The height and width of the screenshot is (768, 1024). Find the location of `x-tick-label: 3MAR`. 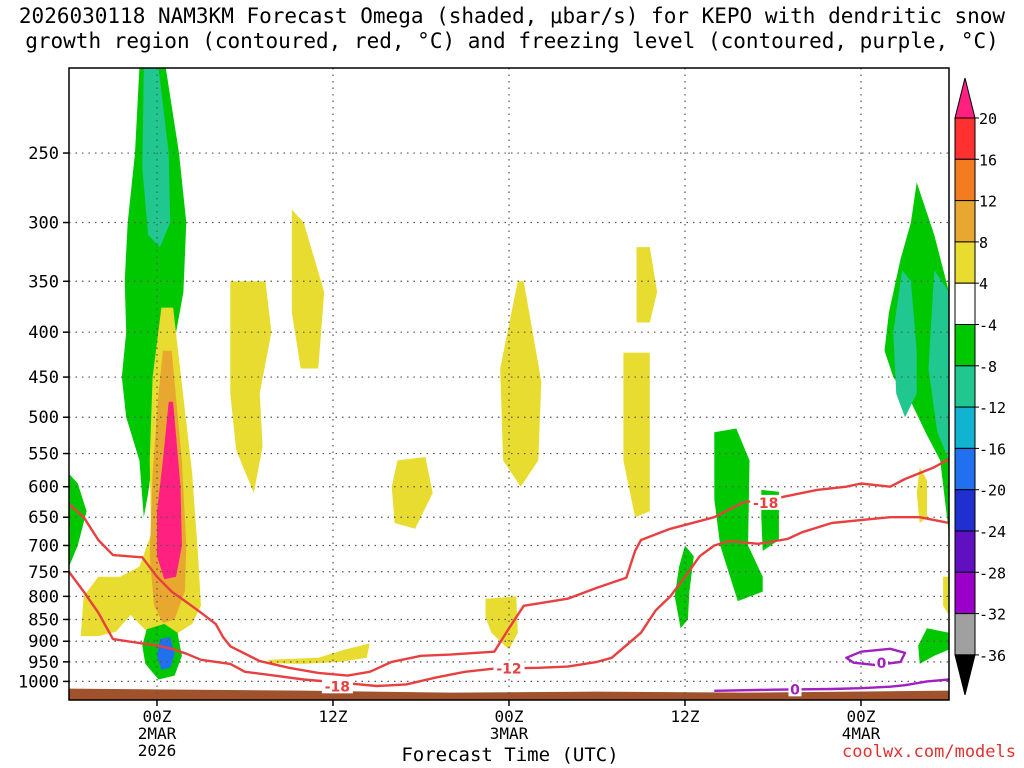

x-tick-label: 3MAR is located at coordinates (509, 733).